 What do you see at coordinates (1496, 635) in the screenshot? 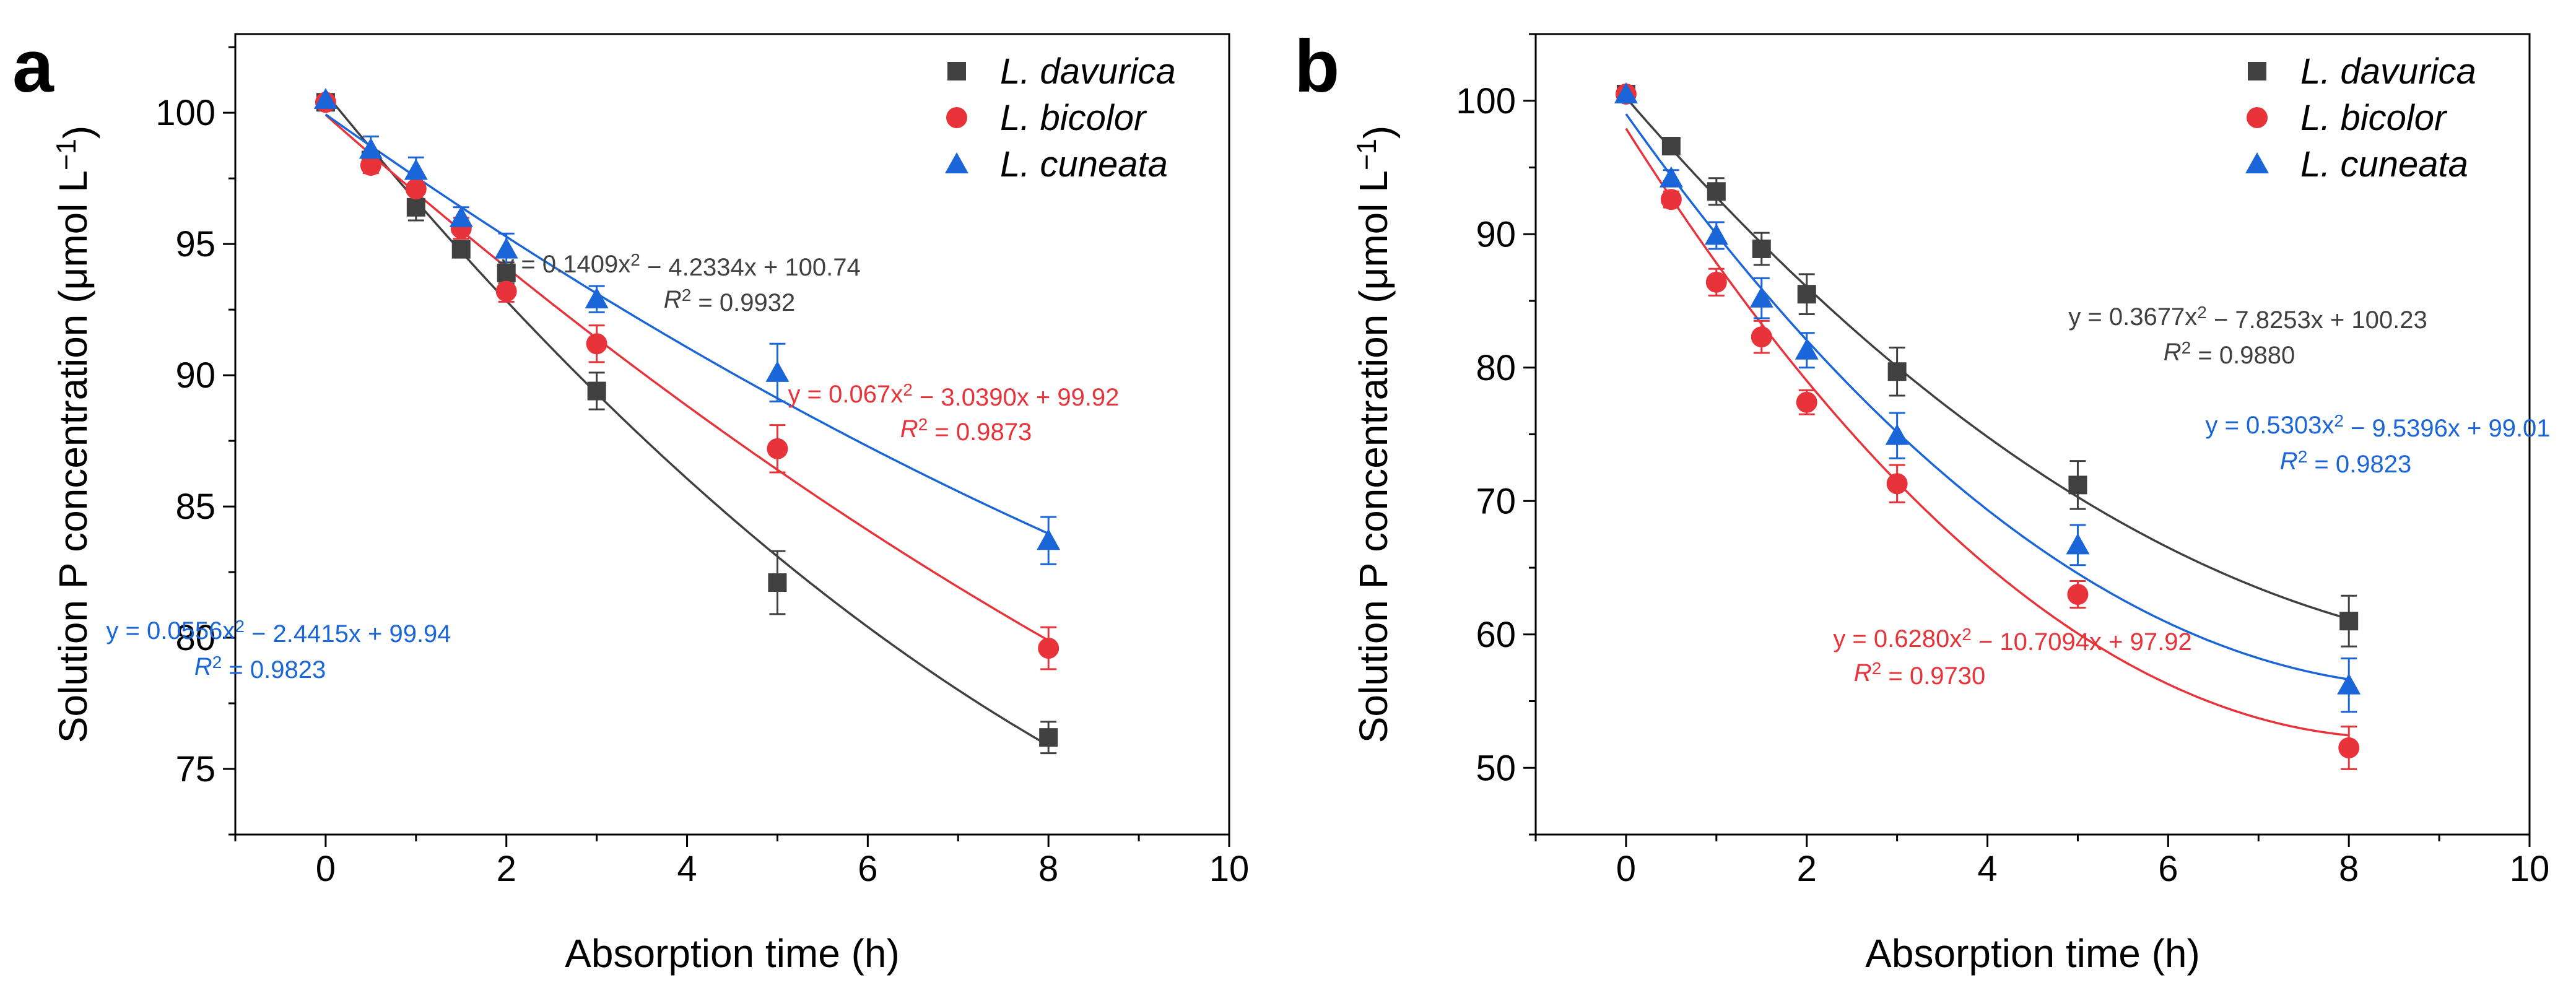
I see `y-tick-label: 60` at bounding box center [1496, 635].